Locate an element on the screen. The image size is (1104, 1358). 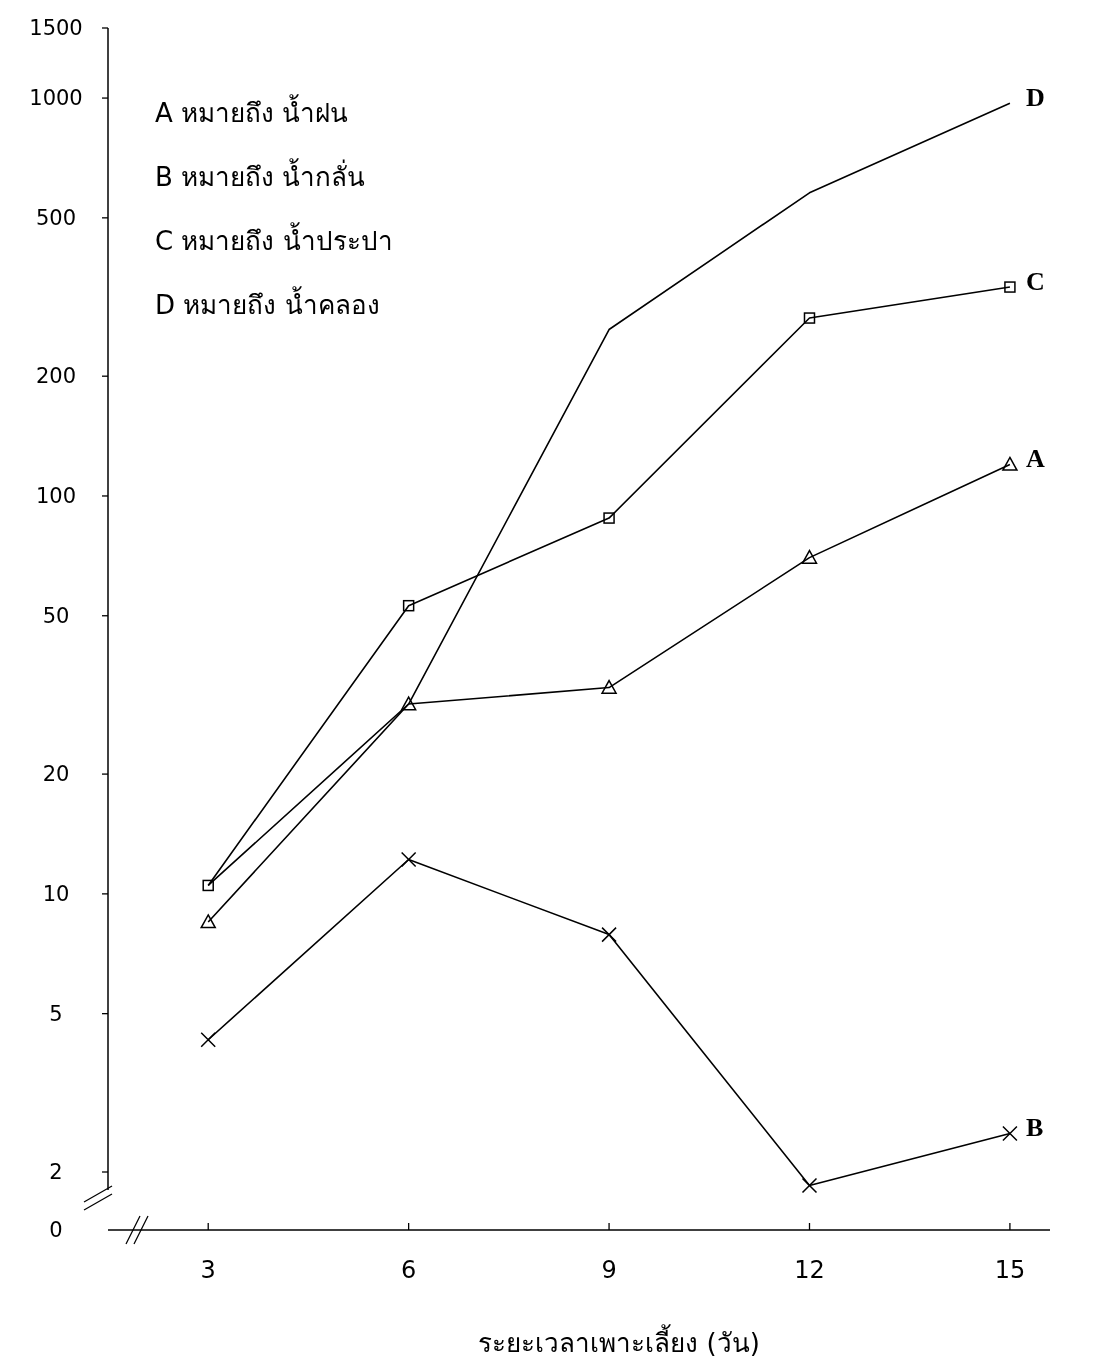
series-label: A is located at coordinates (1035, 459).